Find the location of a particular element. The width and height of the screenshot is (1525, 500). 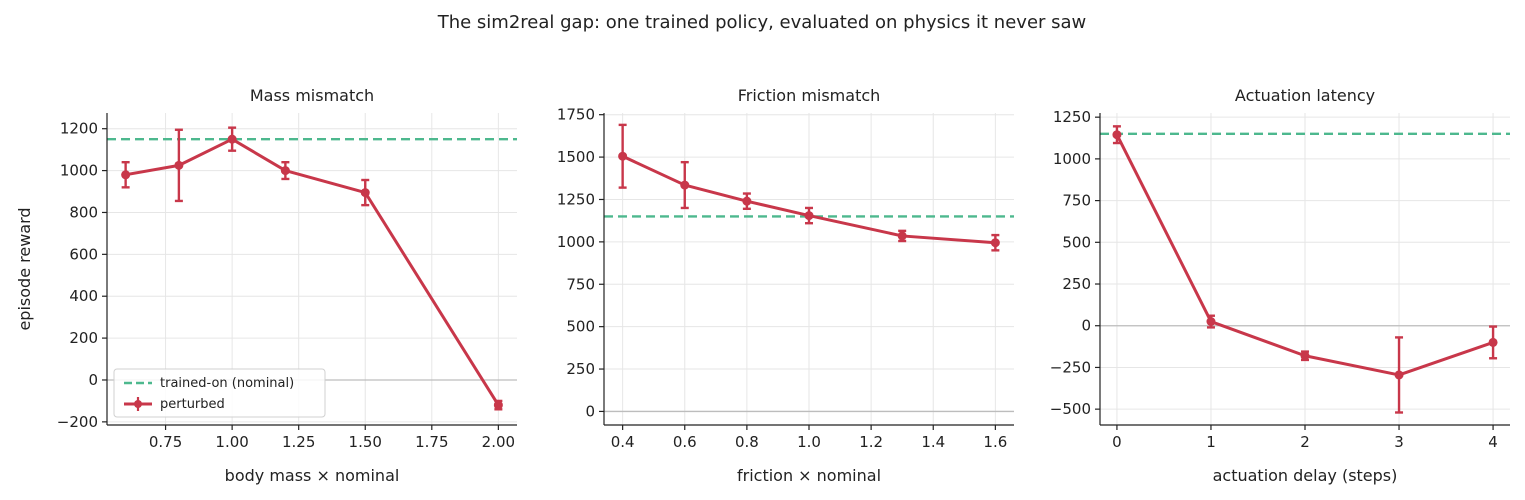

x-axis-label: actuation delay (steps) is located at coordinates (1305, 475).